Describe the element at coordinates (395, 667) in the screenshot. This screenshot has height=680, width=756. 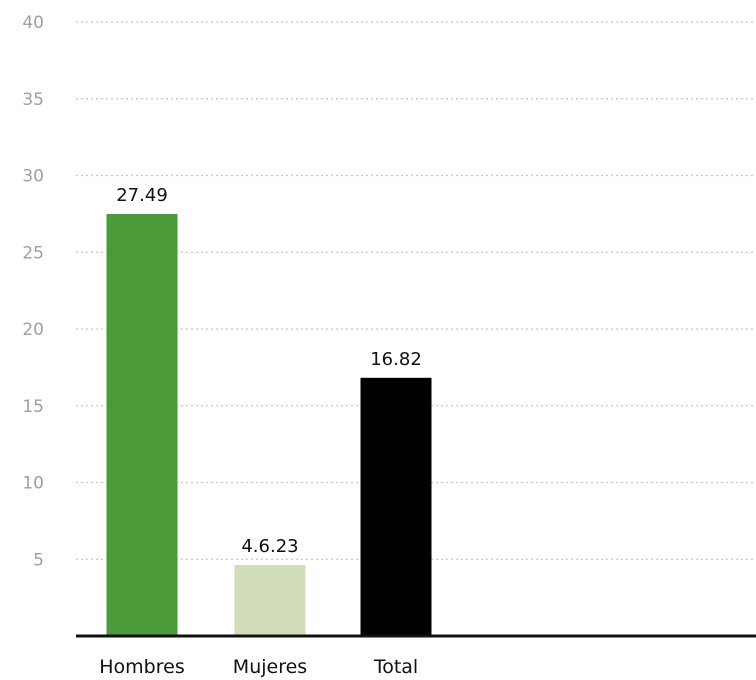
I see `category-label: Total` at that location.